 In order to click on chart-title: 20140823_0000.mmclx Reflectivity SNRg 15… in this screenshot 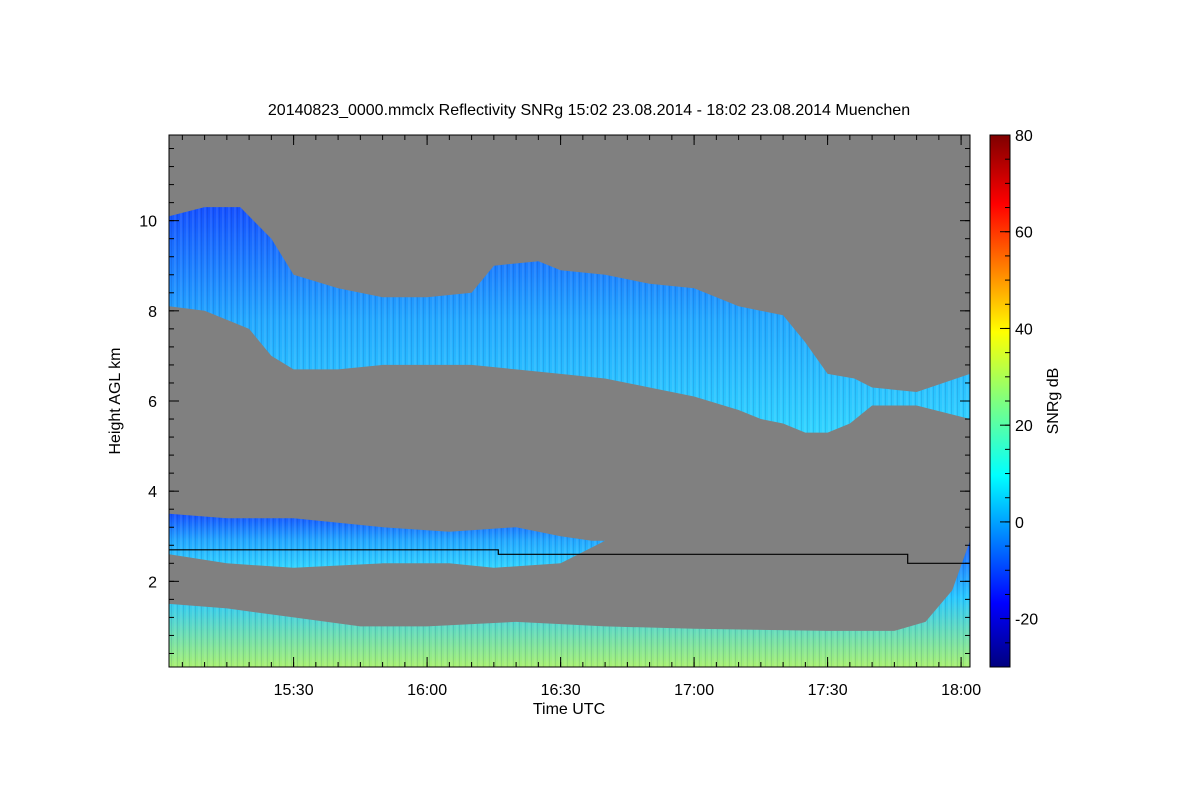, I will do `click(589, 110)`.